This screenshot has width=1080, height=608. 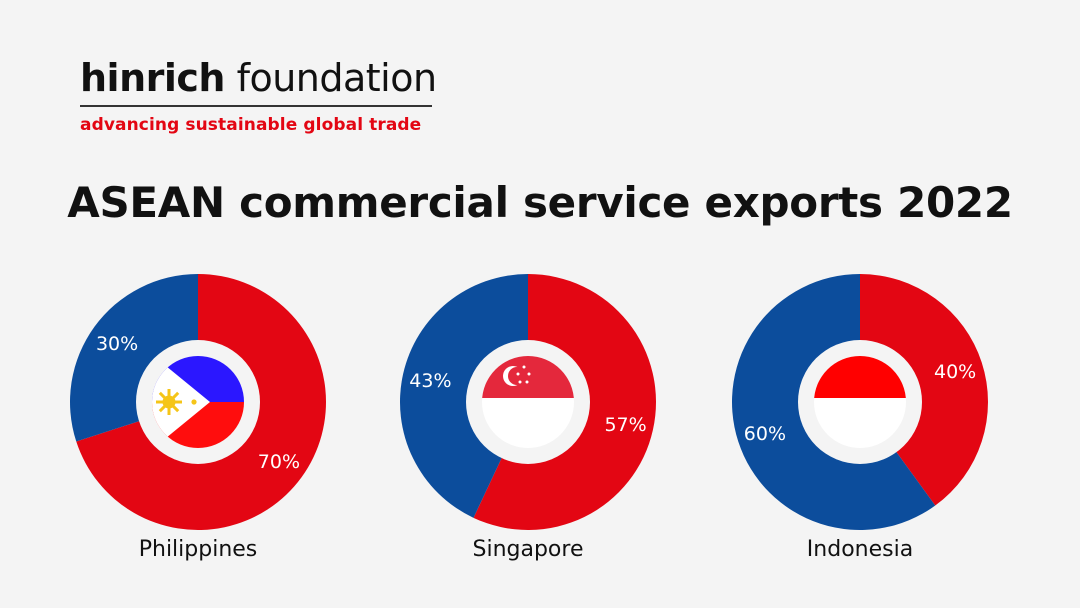 What do you see at coordinates (169, 402) in the screenshot?
I see `sun-icon` at bounding box center [169, 402].